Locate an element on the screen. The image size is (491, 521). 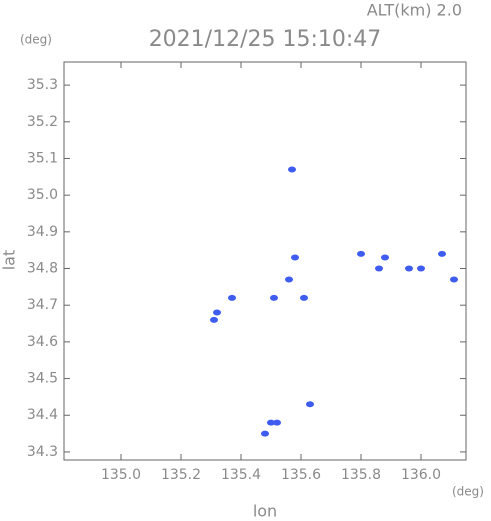
x-tick-label: 135.6 is located at coordinates (301, 475).